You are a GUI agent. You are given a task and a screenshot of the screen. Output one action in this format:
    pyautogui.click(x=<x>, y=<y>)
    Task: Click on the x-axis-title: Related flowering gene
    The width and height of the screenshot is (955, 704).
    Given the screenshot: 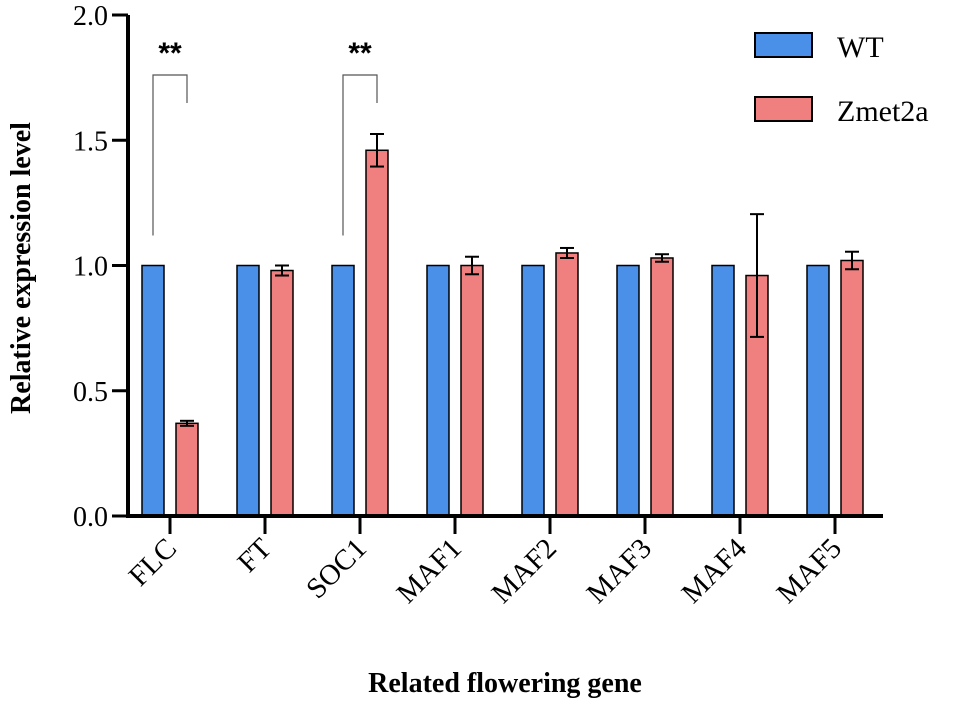 What is the action you would take?
    pyautogui.click(x=505, y=683)
    